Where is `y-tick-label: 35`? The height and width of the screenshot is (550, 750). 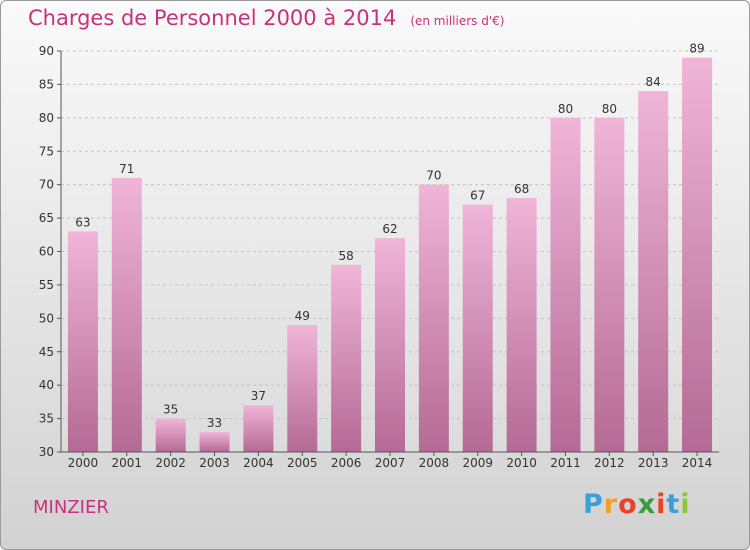
y-tick-label: 35 is located at coordinates (46, 419).